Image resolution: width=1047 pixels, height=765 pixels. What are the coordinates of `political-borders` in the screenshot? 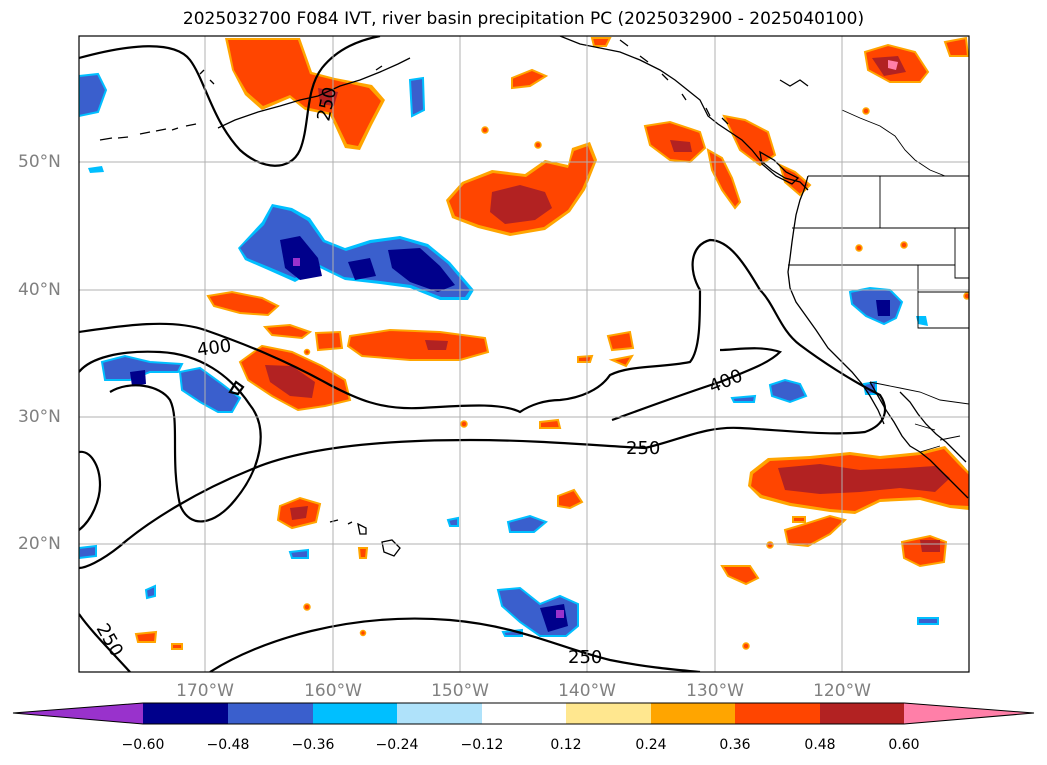 It's located at (878, 244).